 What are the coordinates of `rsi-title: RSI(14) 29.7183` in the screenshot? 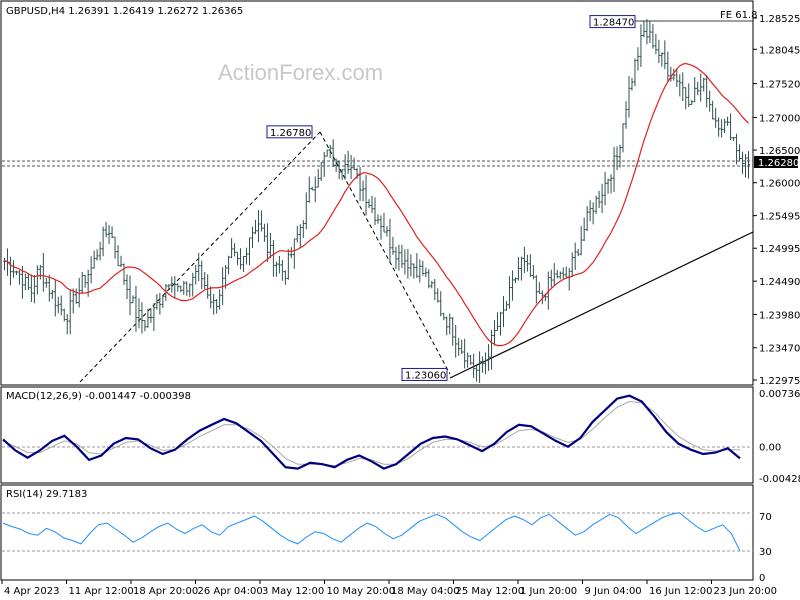 It's located at (46, 494).